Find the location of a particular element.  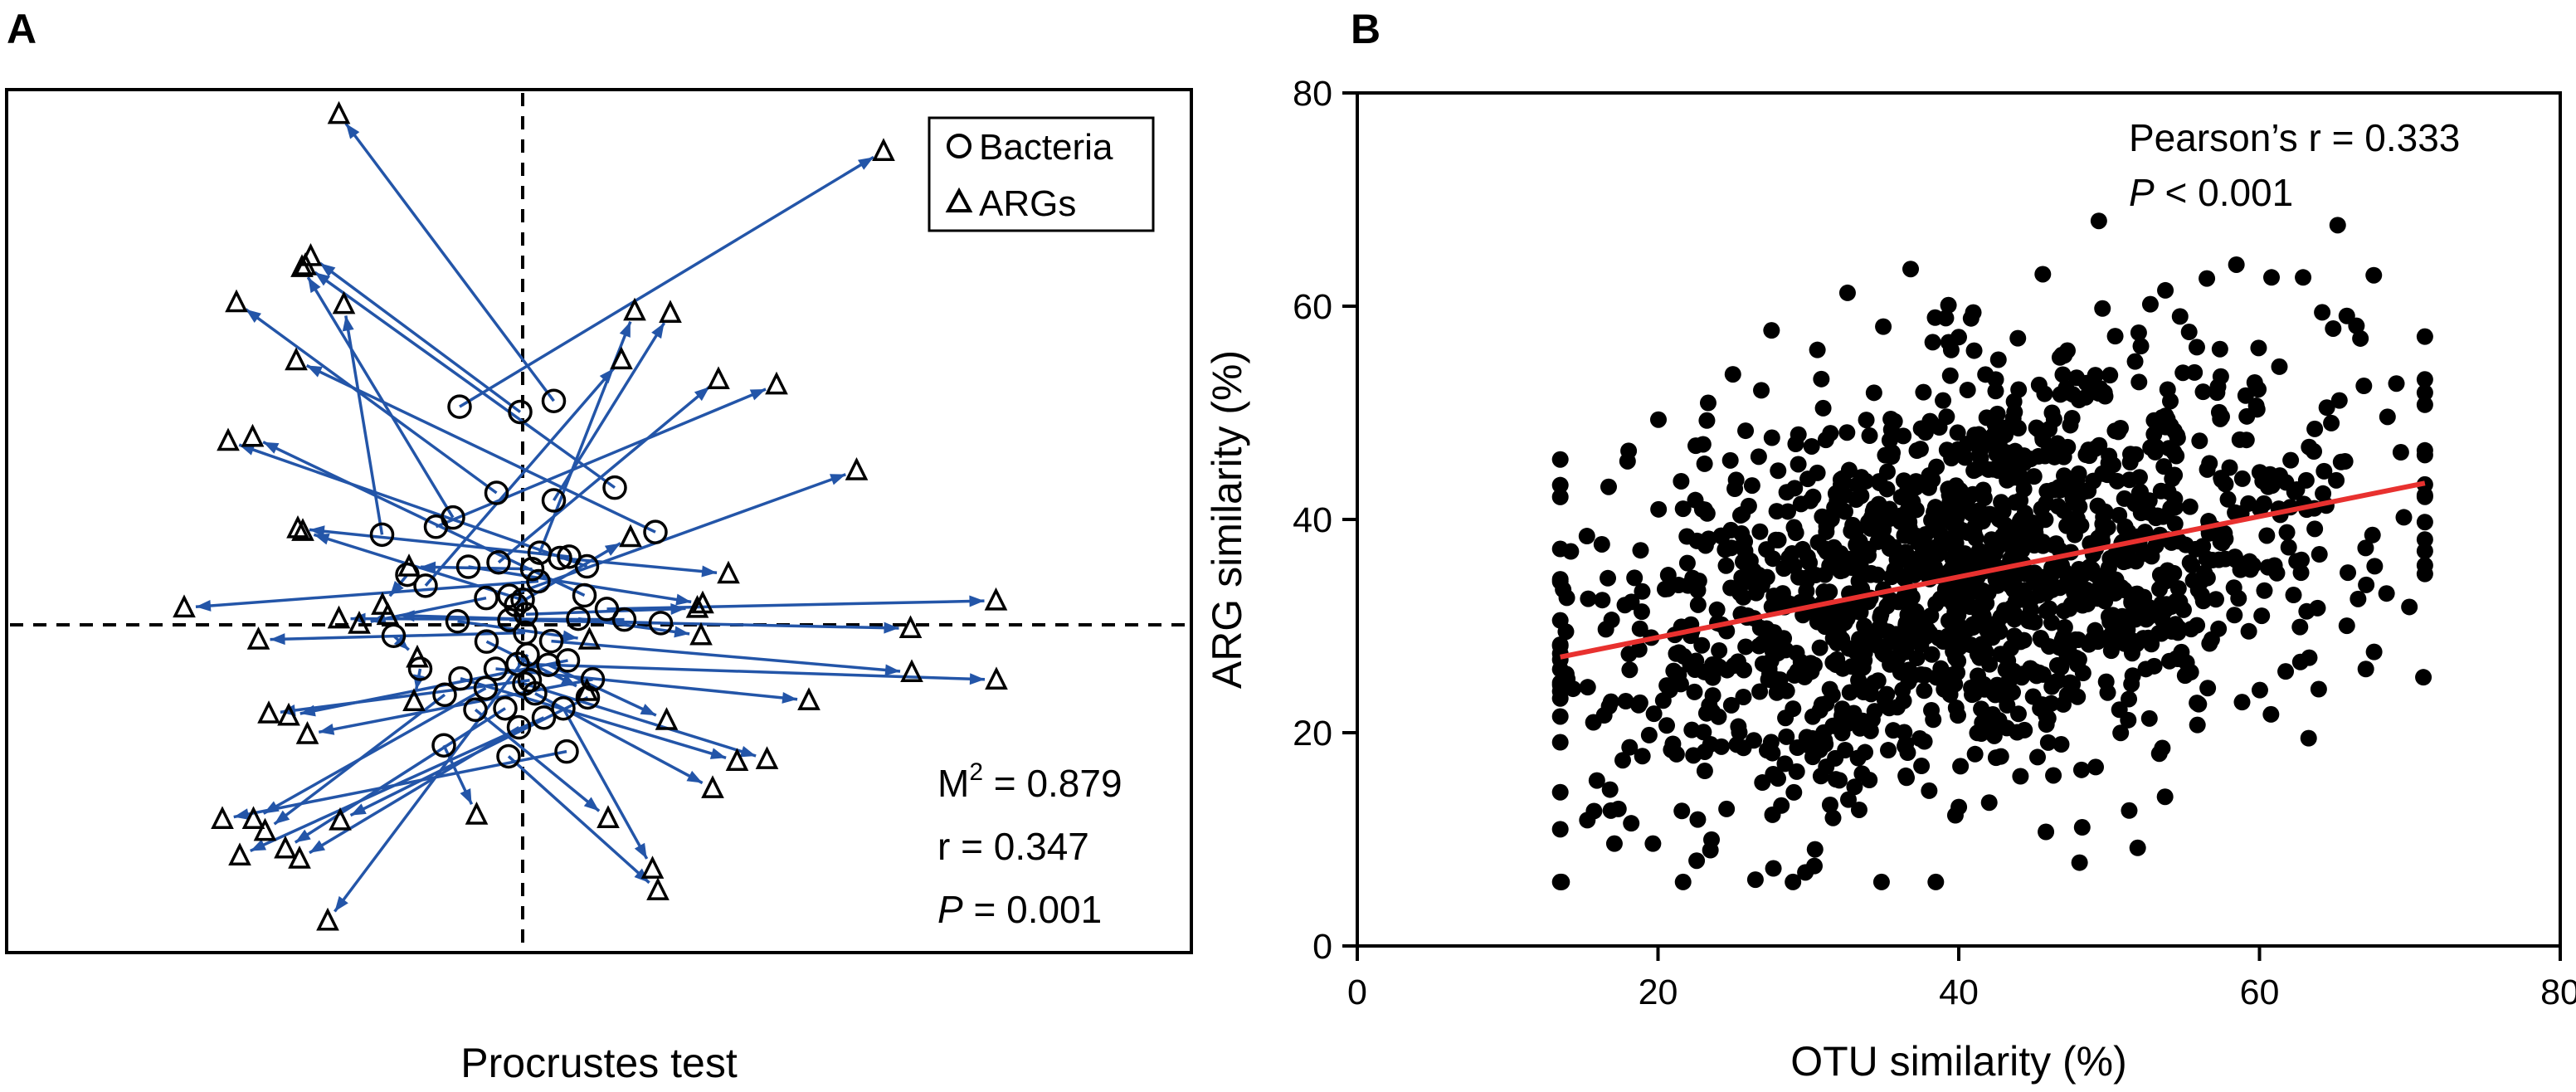

procrustes-stats: M2 = 0.879 r = 0.347 P = 0.001 is located at coordinates (1029, 844).